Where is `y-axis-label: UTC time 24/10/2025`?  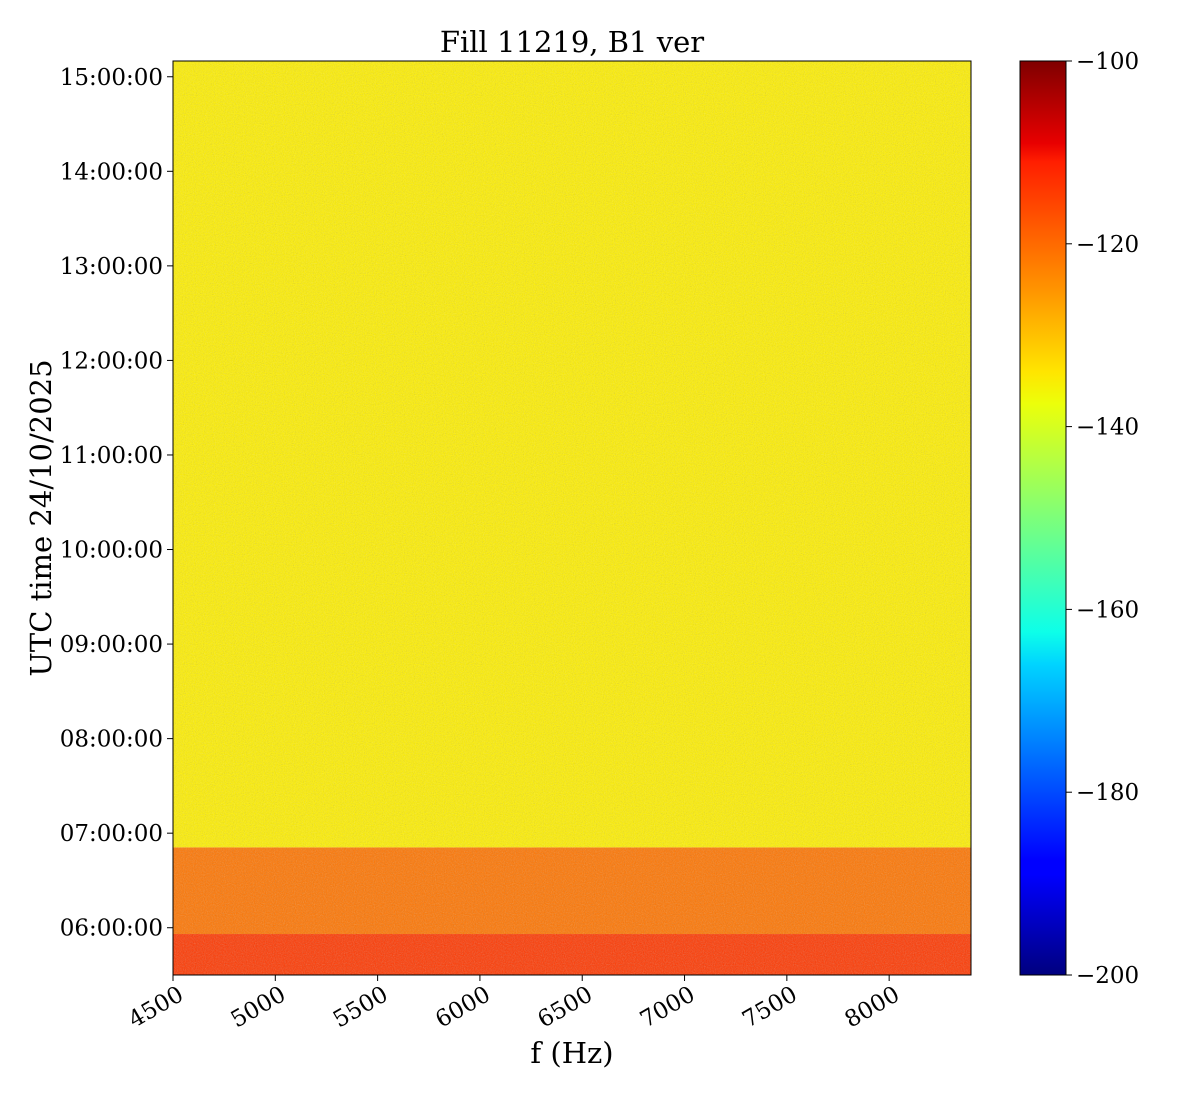
y-axis-label: UTC time 24/10/2025 is located at coordinates (41, 517).